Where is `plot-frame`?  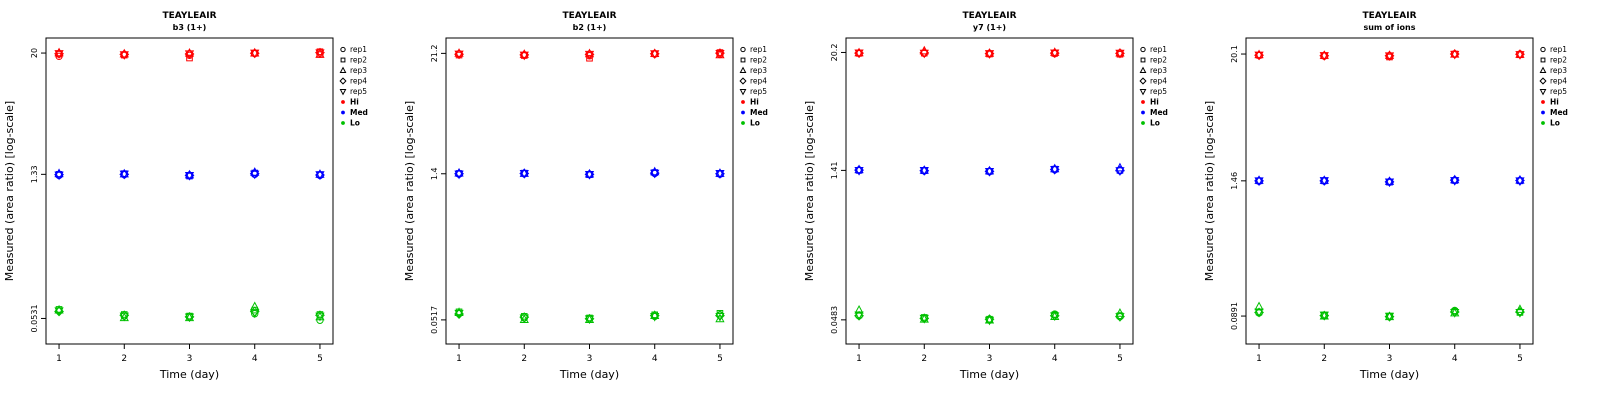 plot-frame is located at coordinates (989, 191).